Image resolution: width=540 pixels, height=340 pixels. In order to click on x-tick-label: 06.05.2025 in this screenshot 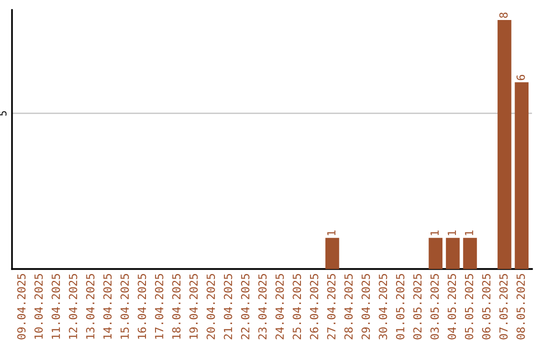, I will do `click(486, 307)`.